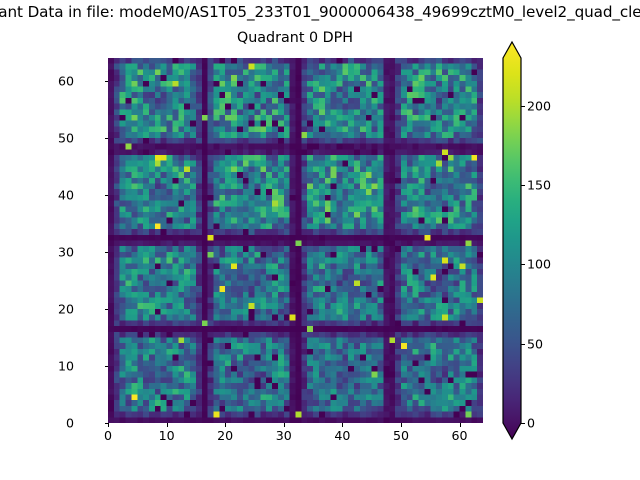  I want to click on y-tick-label: 30, so click(65, 252).